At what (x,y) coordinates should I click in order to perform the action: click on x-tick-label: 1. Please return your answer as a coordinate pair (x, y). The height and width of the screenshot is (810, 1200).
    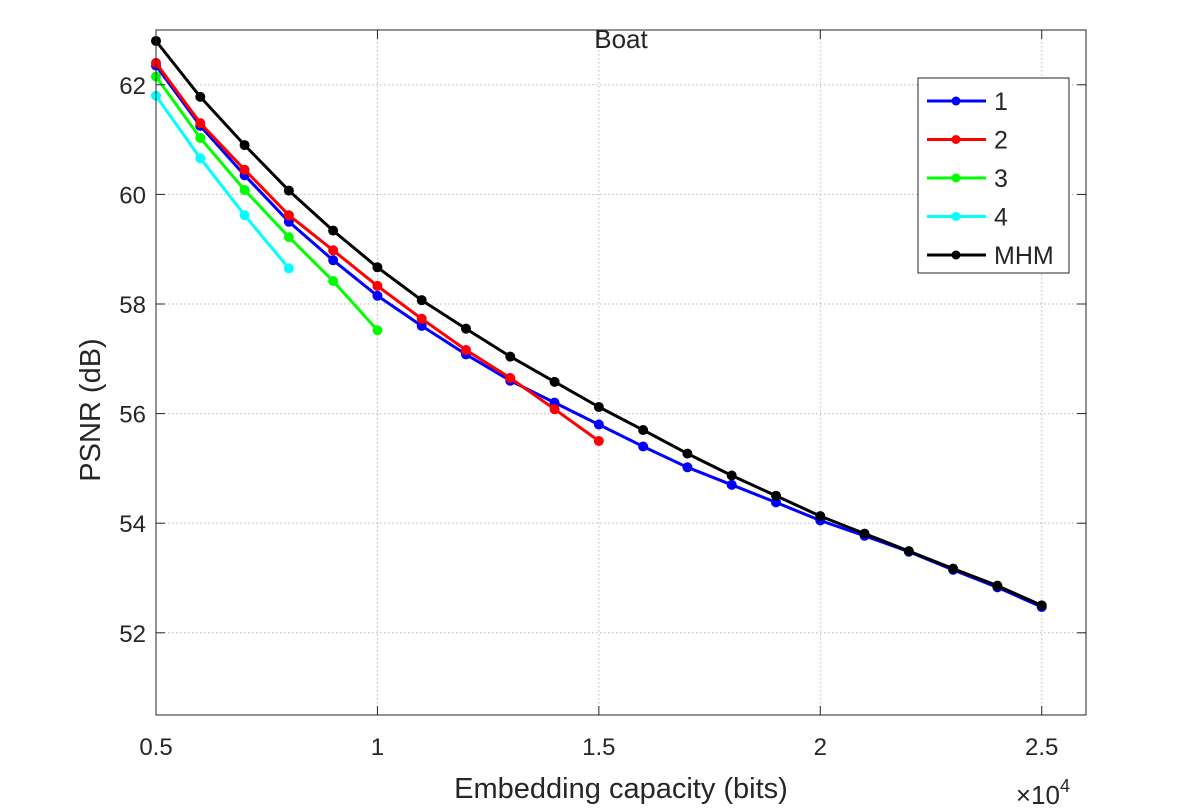
    Looking at the image, I should click on (377, 747).